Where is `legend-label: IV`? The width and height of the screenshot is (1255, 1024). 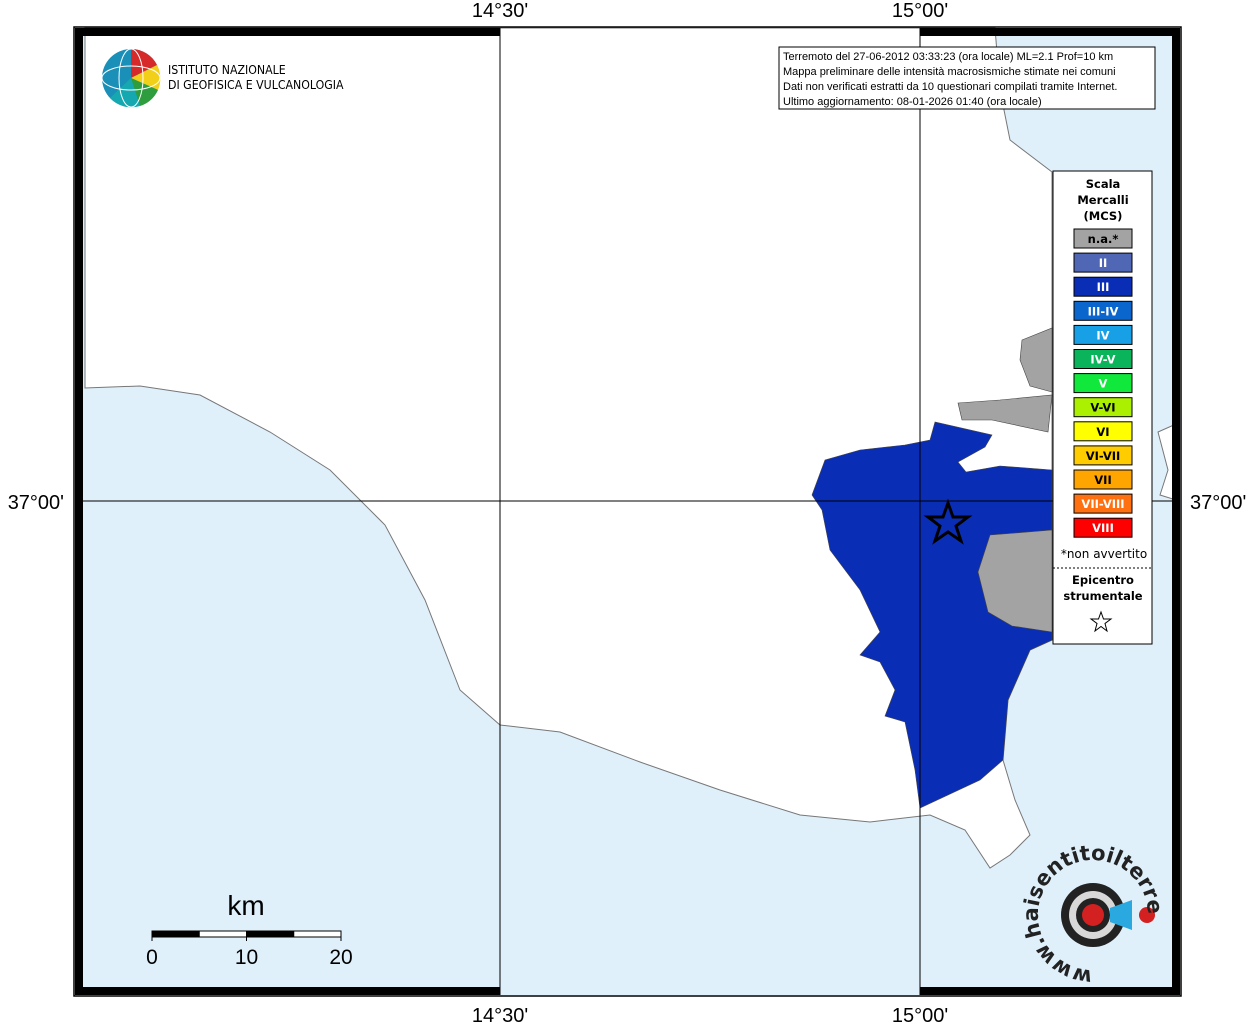 legend-label: IV is located at coordinates (1102, 335).